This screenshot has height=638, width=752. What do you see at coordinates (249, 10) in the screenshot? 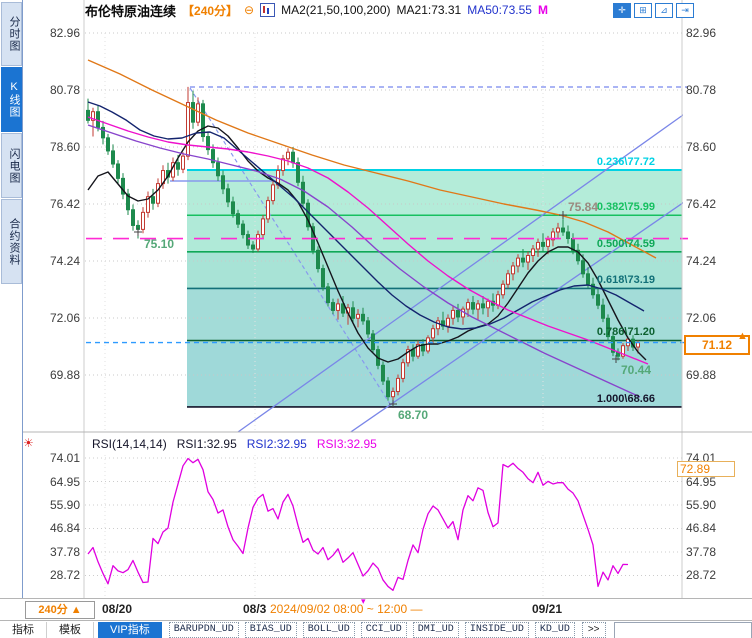
I see `collapse-icon: ⊖` at bounding box center [249, 10].